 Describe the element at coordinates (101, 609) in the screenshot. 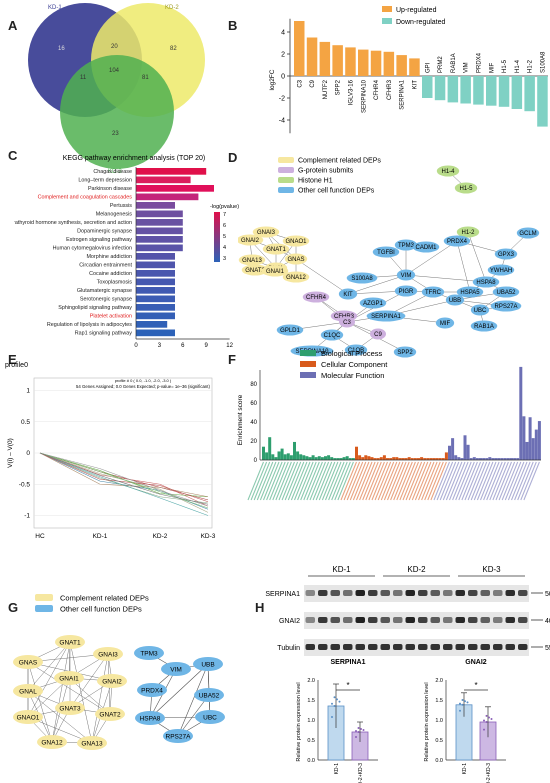

I see `legend-label: Other cell function DEPs` at that location.